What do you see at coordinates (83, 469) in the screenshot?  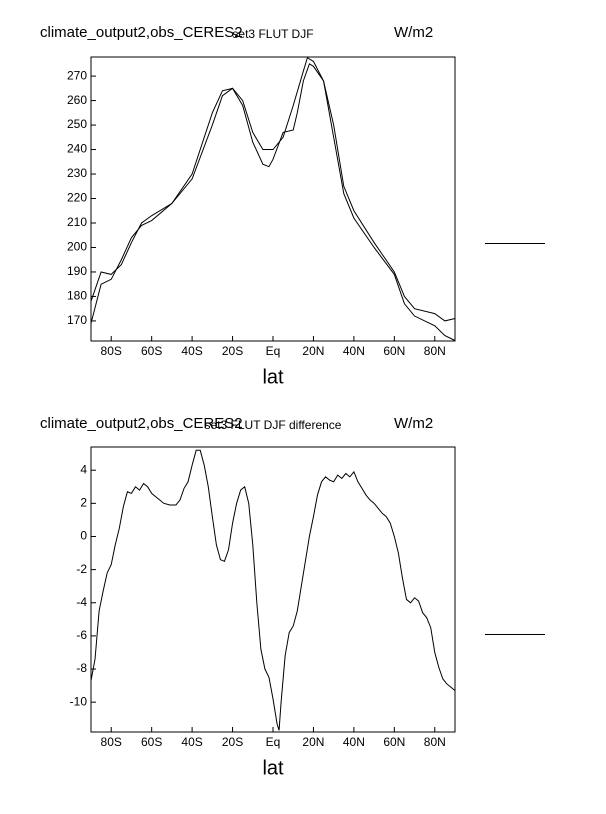 I see `y-tick-label: 4` at bounding box center [83, 469].